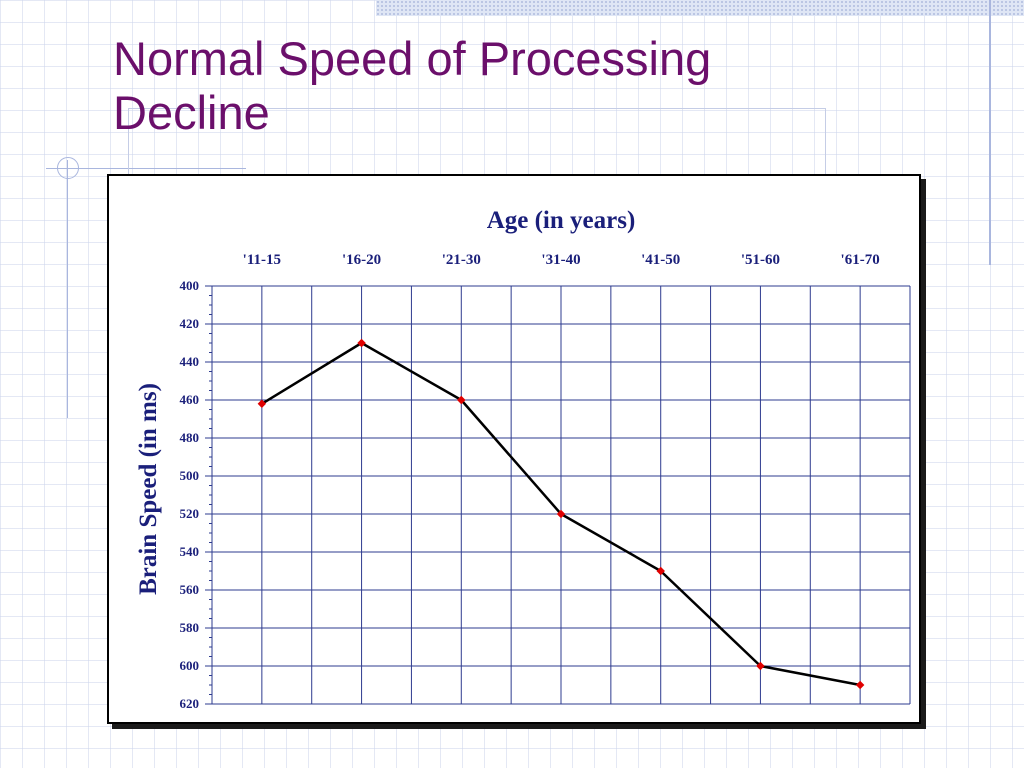 The width and height of the screenshot is (1024, 768). What do you see at coordinates (191, 112) in the screenshot?
I see `slide-title-line-2: Decline` at bounding box center [191, 112].